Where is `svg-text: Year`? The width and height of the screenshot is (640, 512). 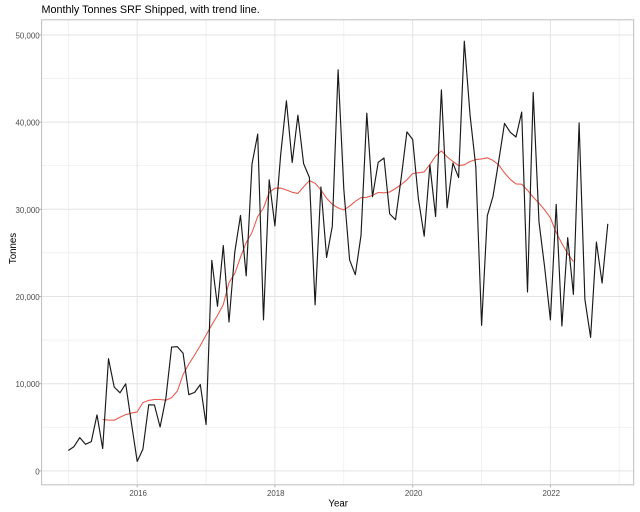 svg-text: Year is located at coordinates (338, 504).